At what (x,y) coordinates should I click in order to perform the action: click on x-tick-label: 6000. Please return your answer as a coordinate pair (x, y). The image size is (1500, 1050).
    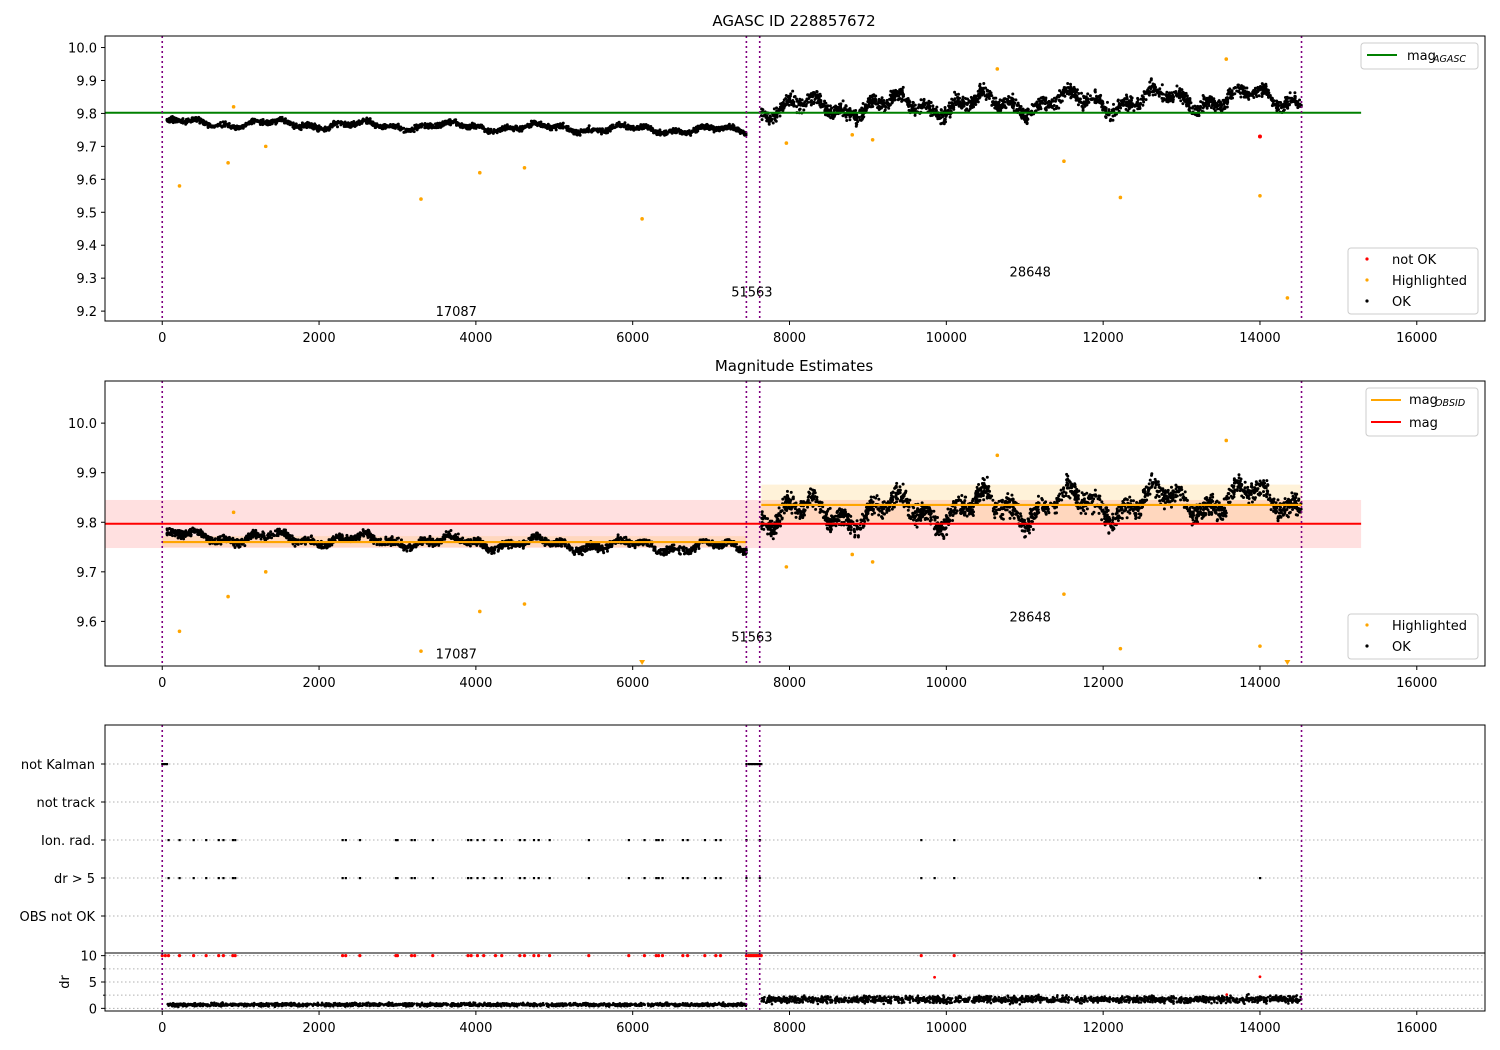
    Looking at the image, I should click on (632, 338).